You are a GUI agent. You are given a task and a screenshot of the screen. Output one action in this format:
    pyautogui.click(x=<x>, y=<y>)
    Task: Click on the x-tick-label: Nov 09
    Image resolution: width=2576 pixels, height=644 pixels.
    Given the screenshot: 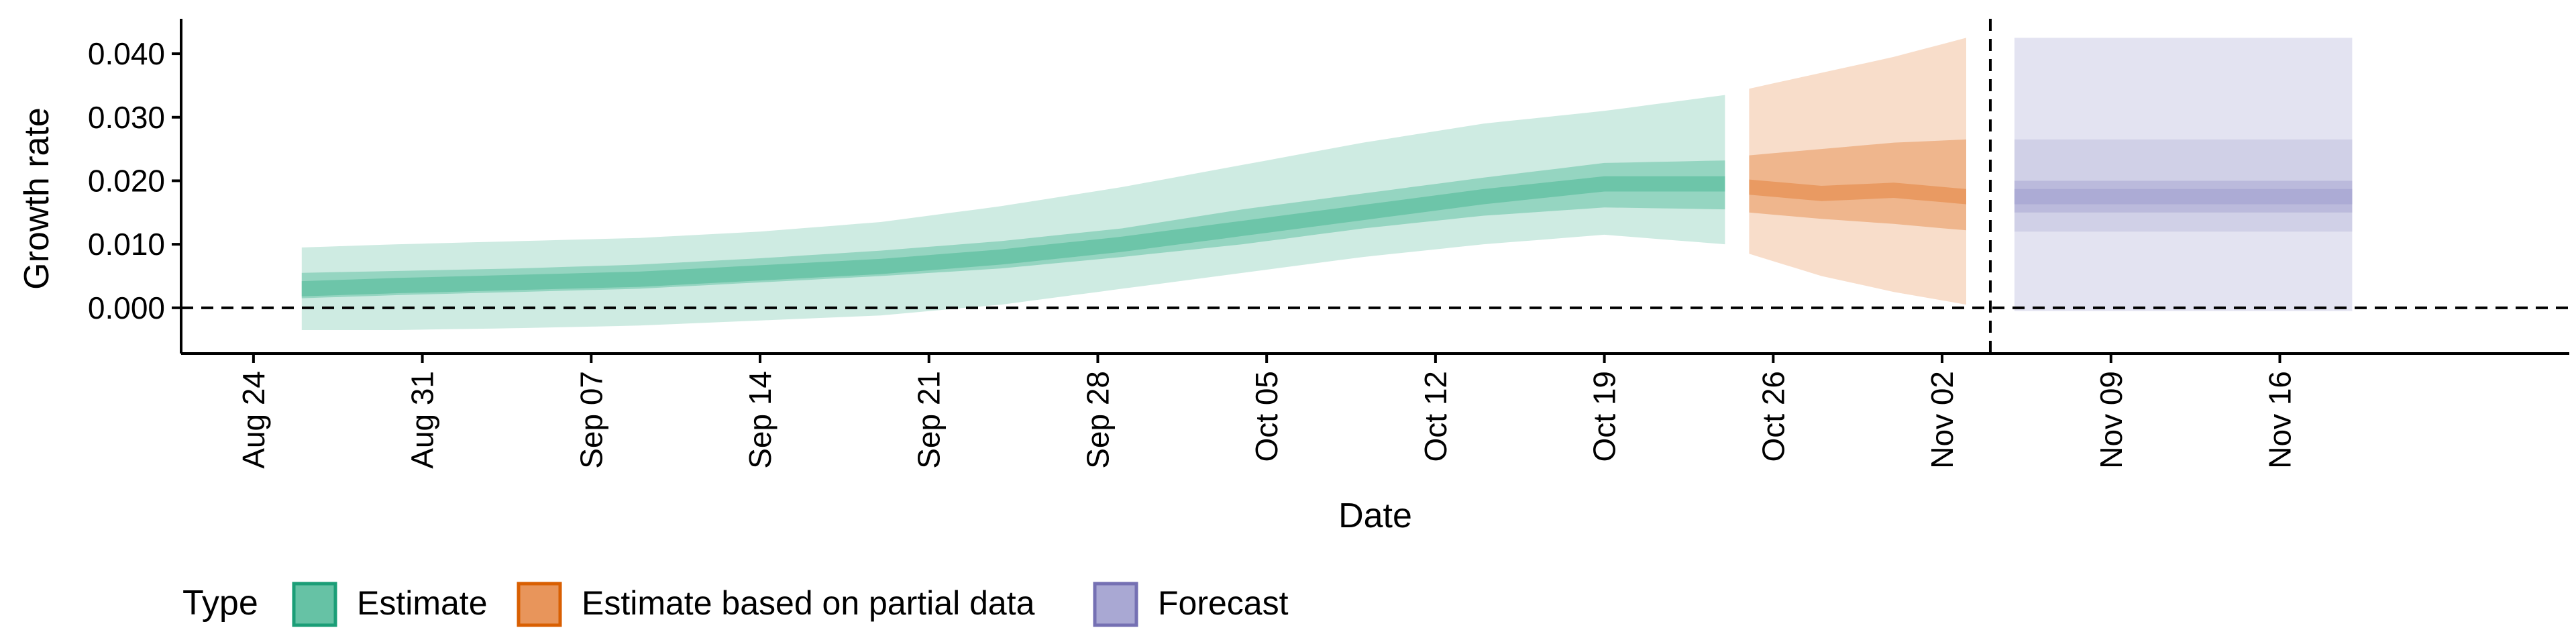 What is the action you would take?
    pyautogui.click(x=2111, y=420)
    